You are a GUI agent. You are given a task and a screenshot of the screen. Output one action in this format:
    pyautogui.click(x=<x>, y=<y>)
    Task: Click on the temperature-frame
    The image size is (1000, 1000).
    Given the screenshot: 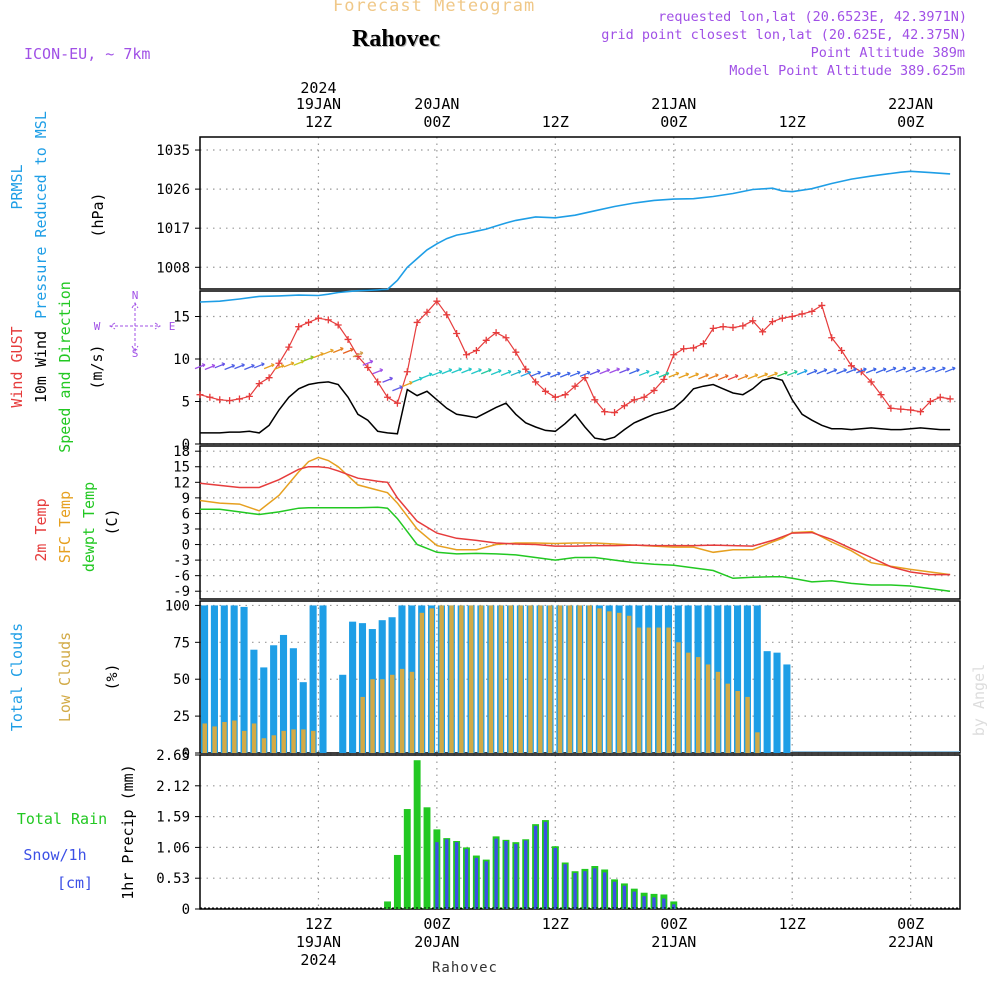 What is the action you would take?
    pyautogui.click(x=580, y=522)
    